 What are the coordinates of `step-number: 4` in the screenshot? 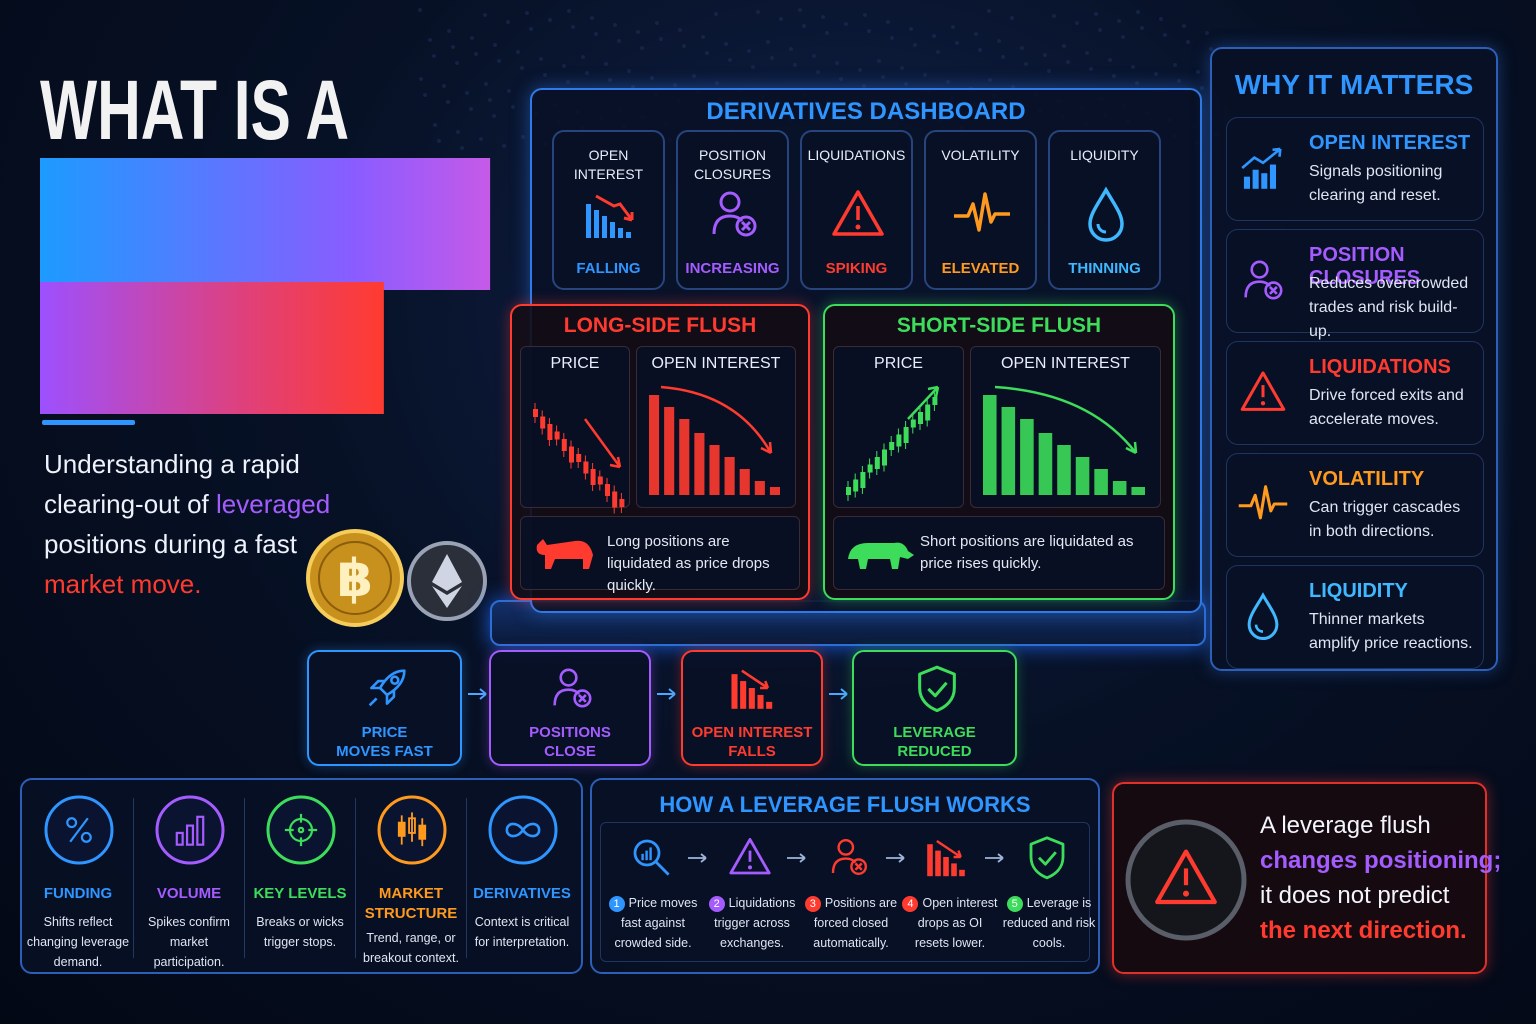 It's located at (910, 904).